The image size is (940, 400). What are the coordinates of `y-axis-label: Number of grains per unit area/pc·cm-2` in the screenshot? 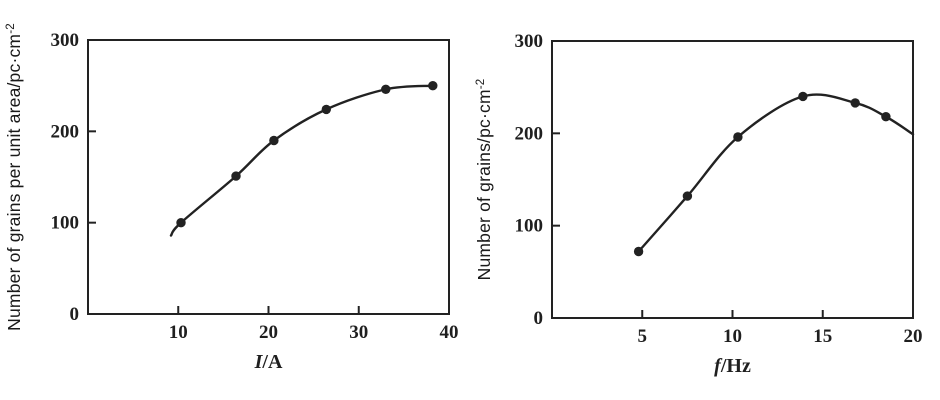 It's located at (14, 177).